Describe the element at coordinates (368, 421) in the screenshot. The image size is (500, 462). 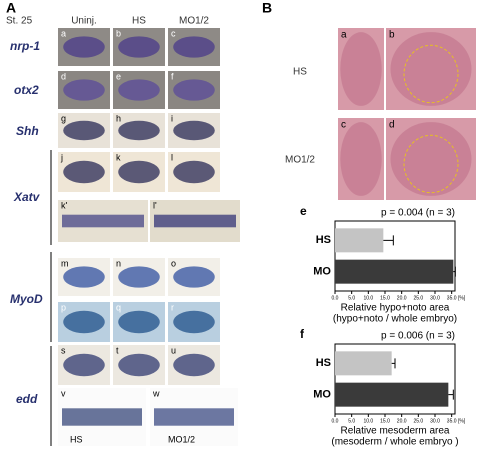
I see `x-tick-label: 10.0` at that location.